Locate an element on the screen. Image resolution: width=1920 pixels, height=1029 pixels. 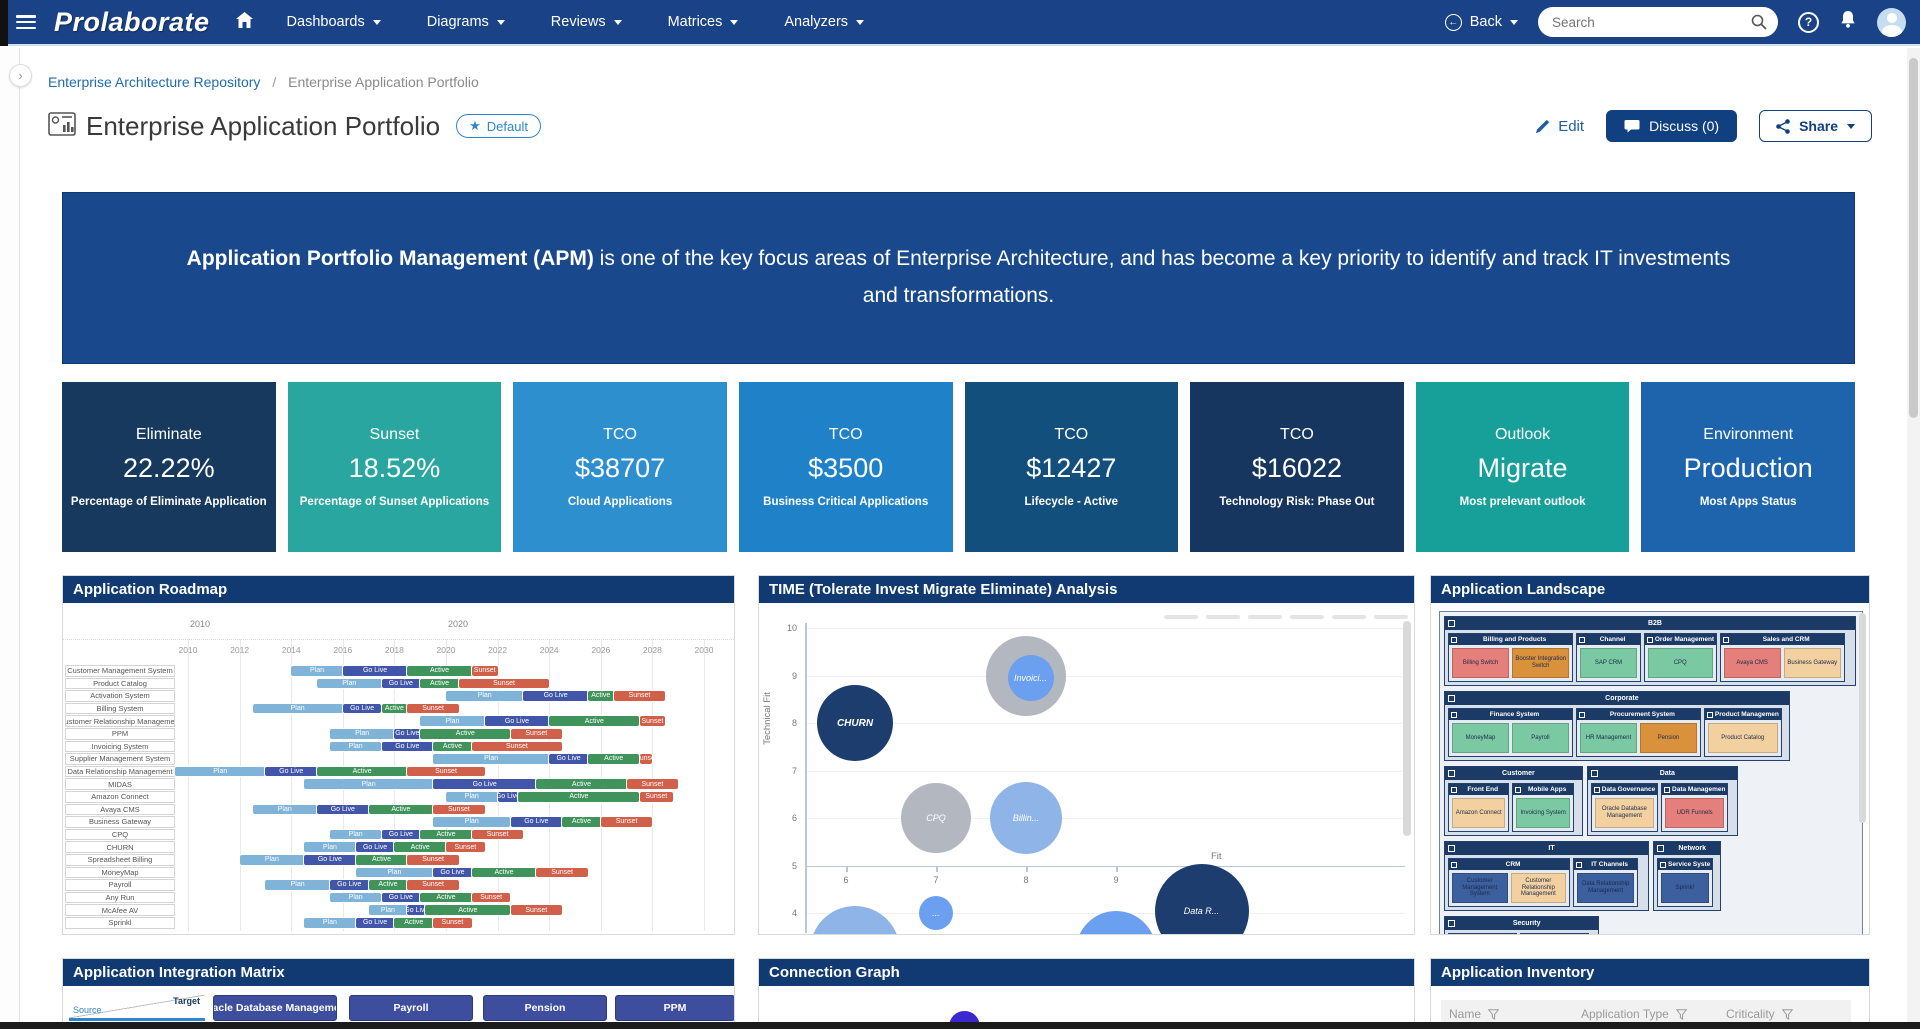
landscape-app-box: HR Management is located at coordinates (1608, 738).